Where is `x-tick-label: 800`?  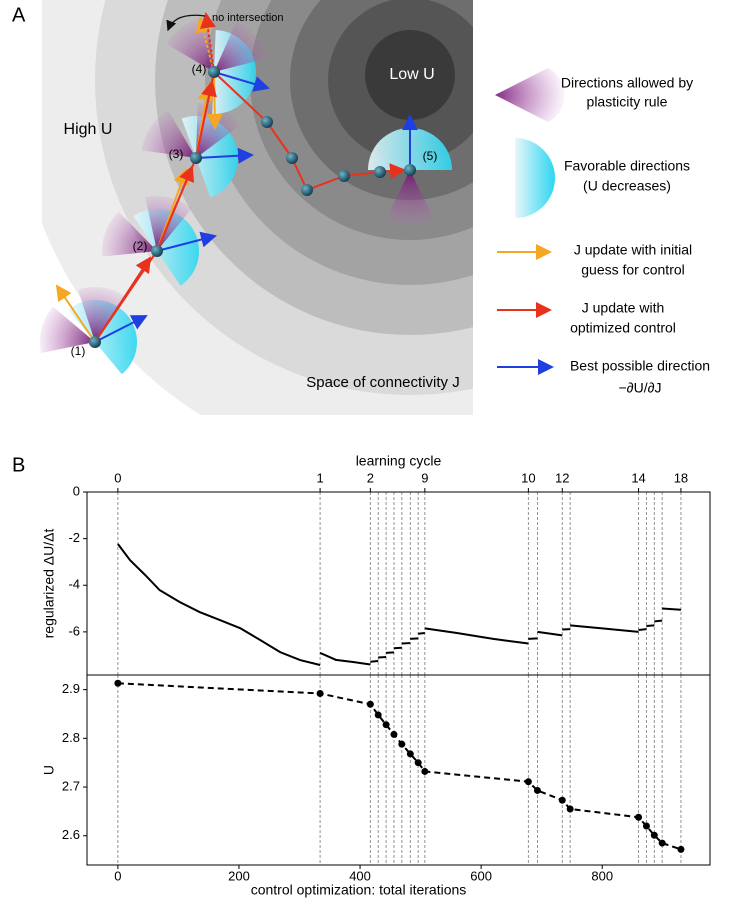
x-tick-label: 800 is located at coordinates (602, 875).